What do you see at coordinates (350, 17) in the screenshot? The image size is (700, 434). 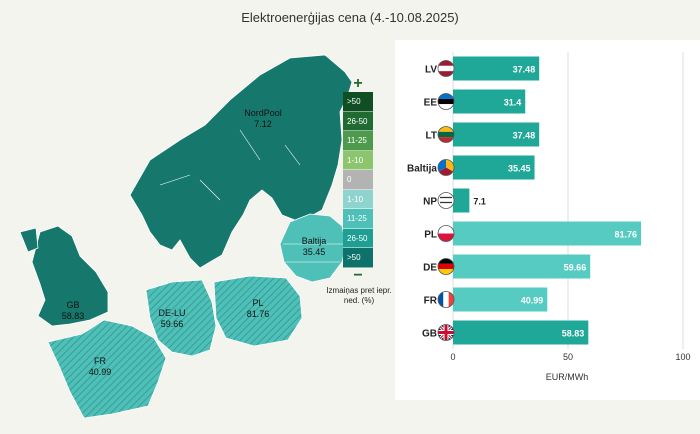 I see `page-title: Elektroenerģijas cena (4.-10.08.2025)` at bounding box center [350, 17].